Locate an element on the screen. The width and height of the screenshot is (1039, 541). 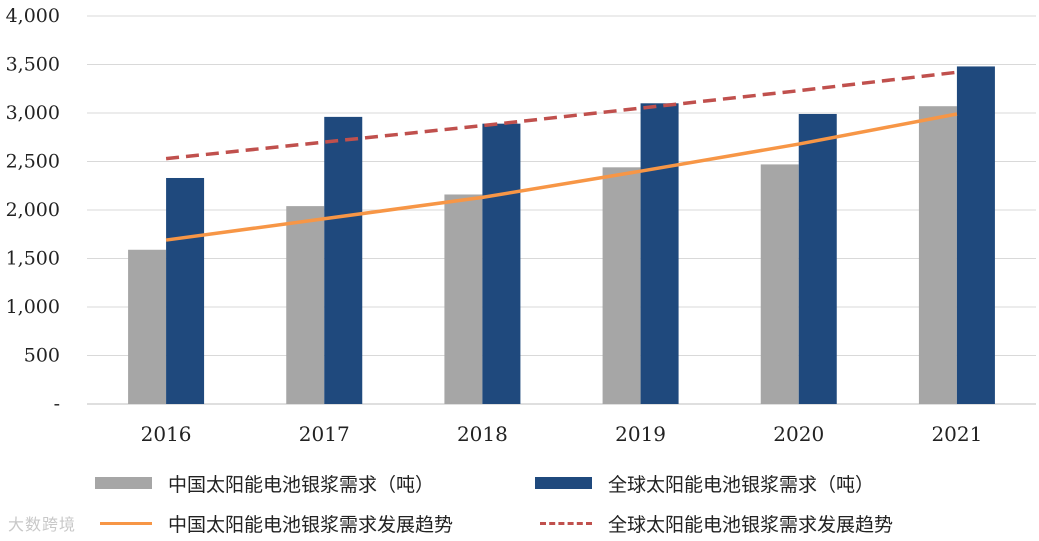
x-tick-label: 2021 is located at coordinates (956, 434).